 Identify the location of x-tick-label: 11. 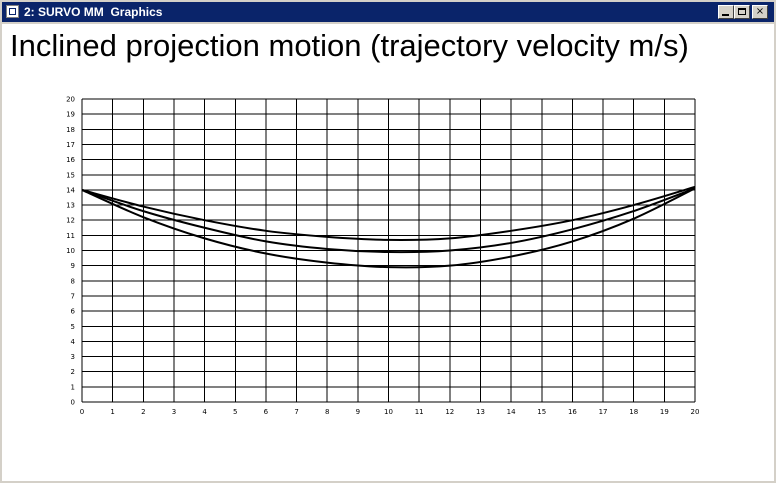
(419, 412).